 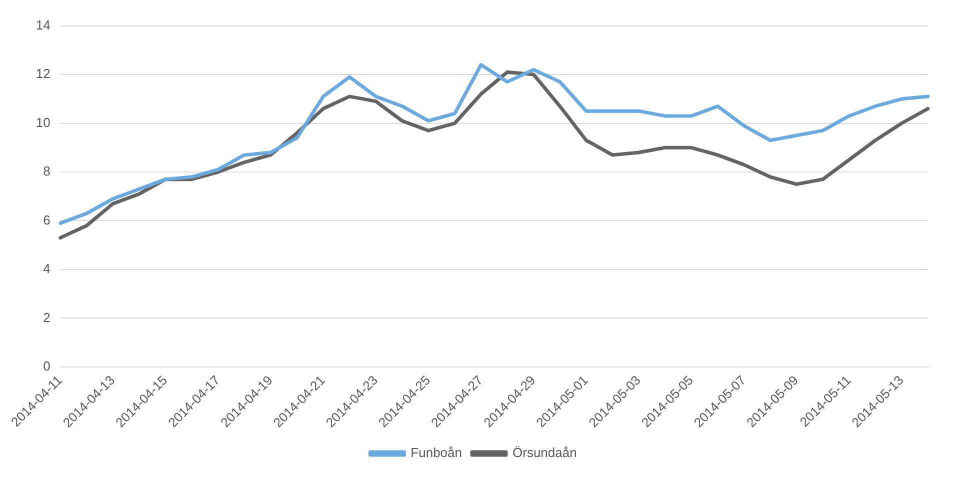 I want to click on legend-label: Örsundaån, so click(x=544, y=452).